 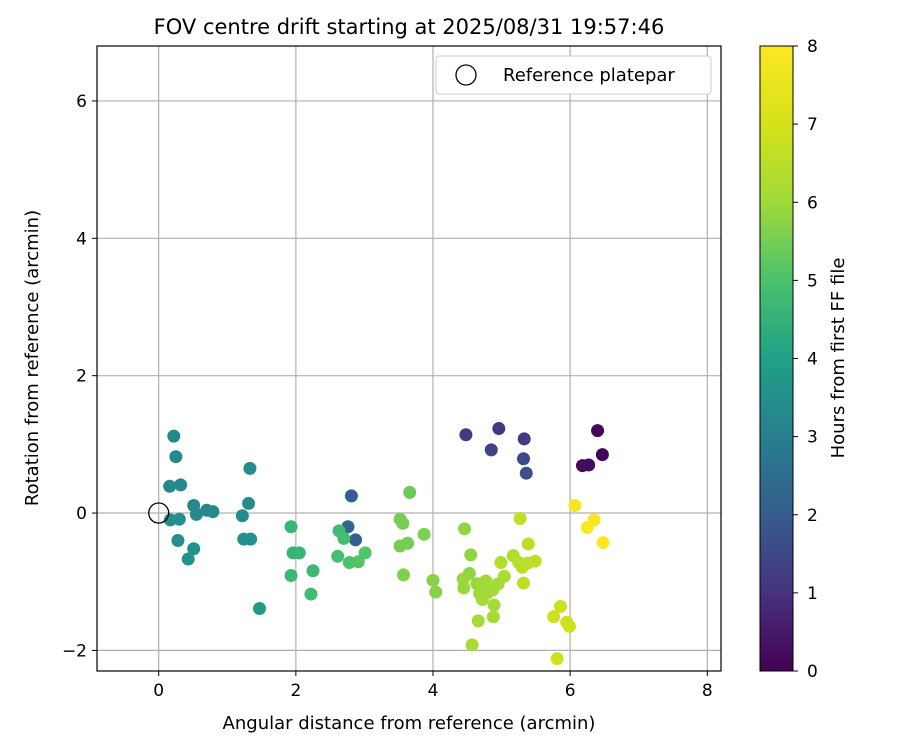 What do you see at coordinates (32, 358) in the screenshot?
I see `y-axis-label: Rotation from reference (arcmin)` at bounding box center [32, 358].